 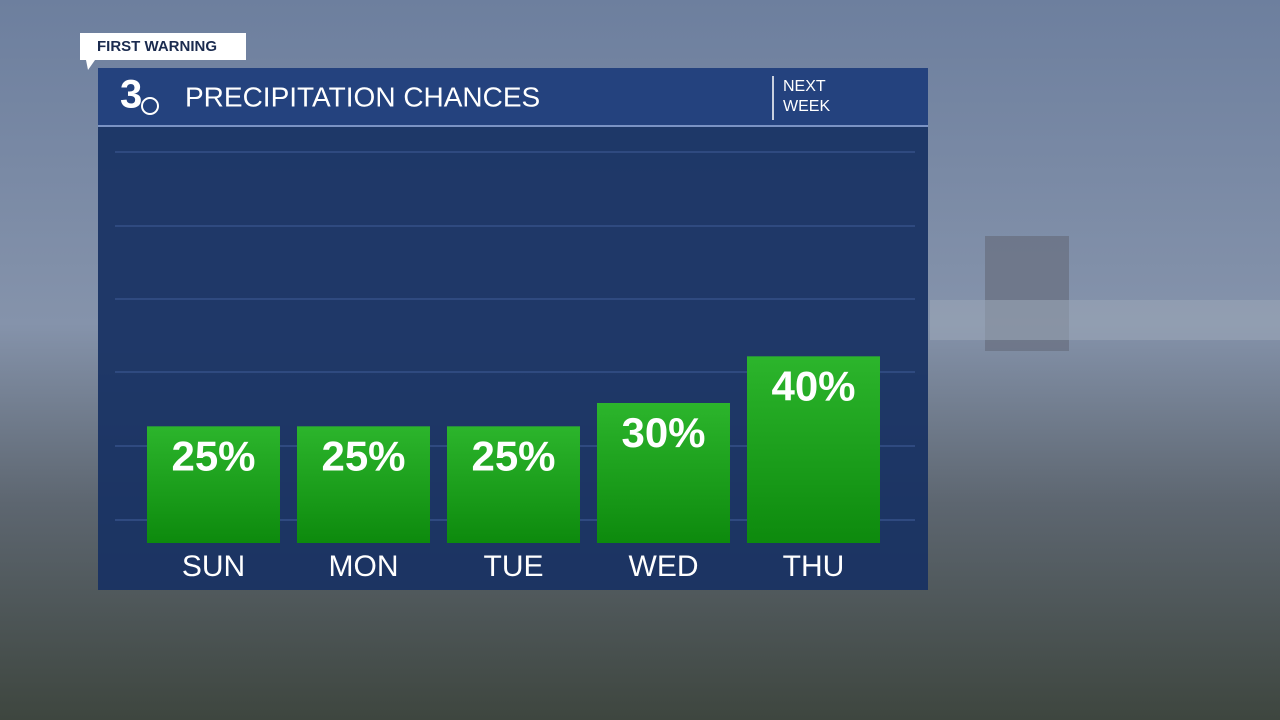 I want to click on value-label: 40%, so click(x=813, y=385).